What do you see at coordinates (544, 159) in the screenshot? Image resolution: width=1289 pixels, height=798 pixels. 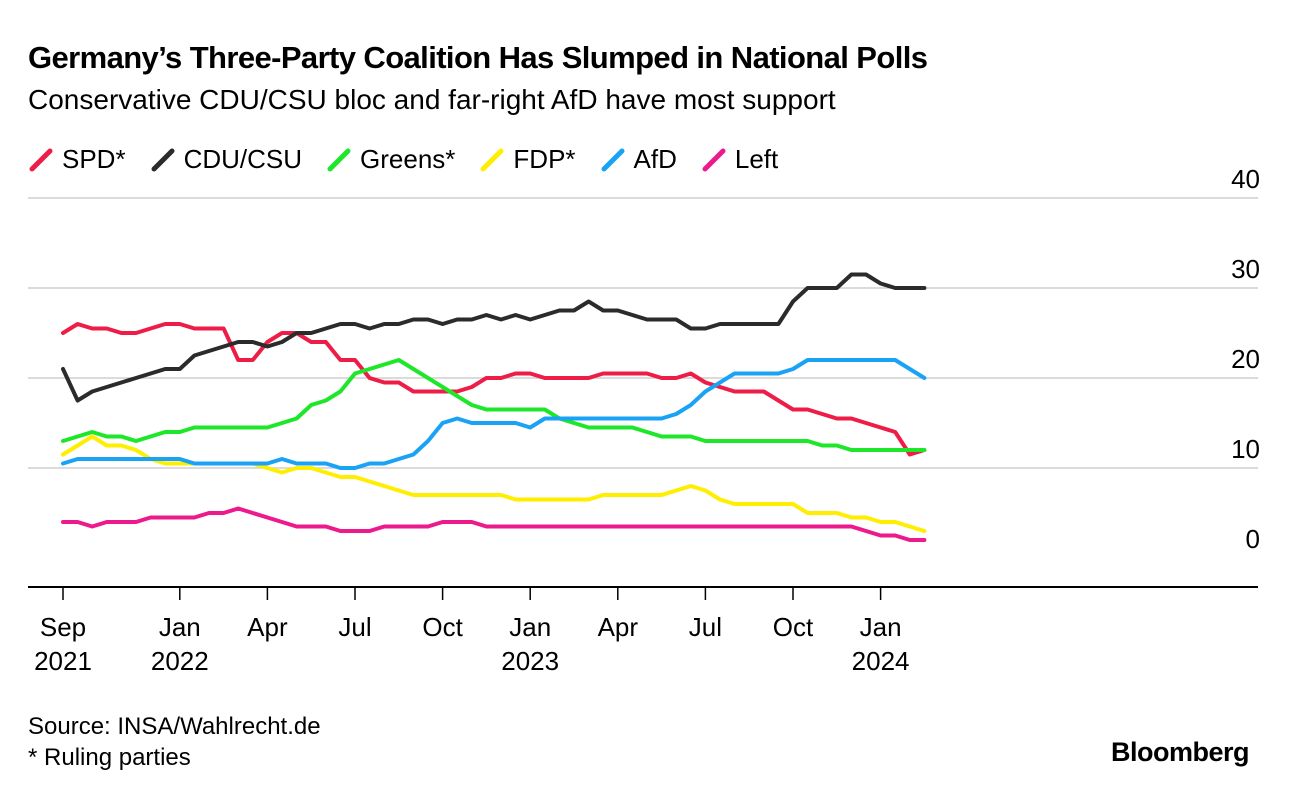 I see `legend-label: FDP*` at bounding box center [544, 159].